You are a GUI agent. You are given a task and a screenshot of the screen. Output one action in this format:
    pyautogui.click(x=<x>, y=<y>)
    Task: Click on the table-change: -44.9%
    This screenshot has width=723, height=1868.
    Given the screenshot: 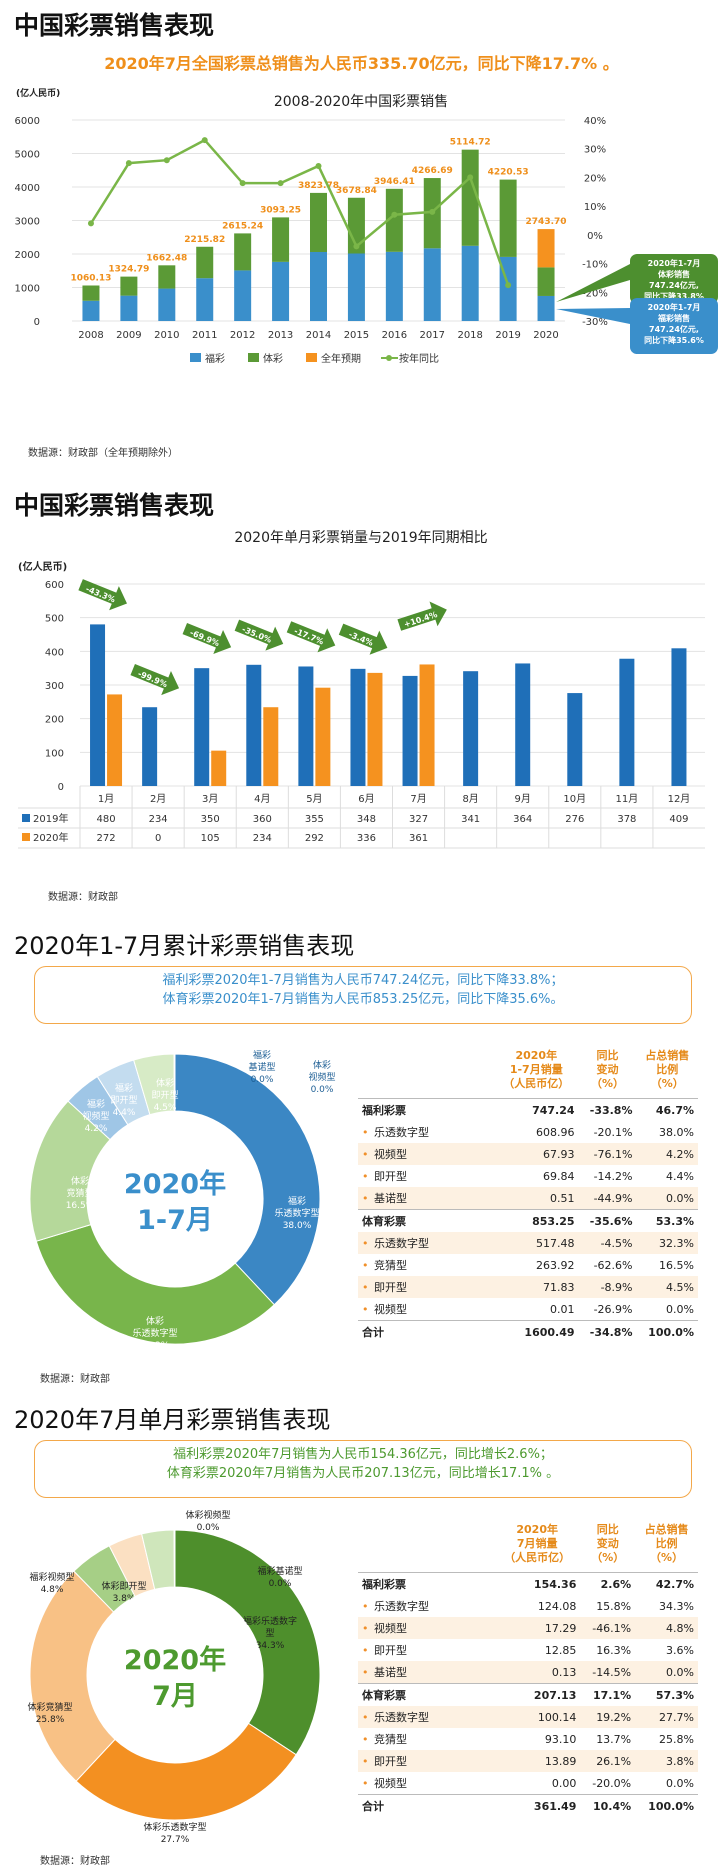 What is the action you would take?
    pyautogui.click(x=607, y=1198)
    